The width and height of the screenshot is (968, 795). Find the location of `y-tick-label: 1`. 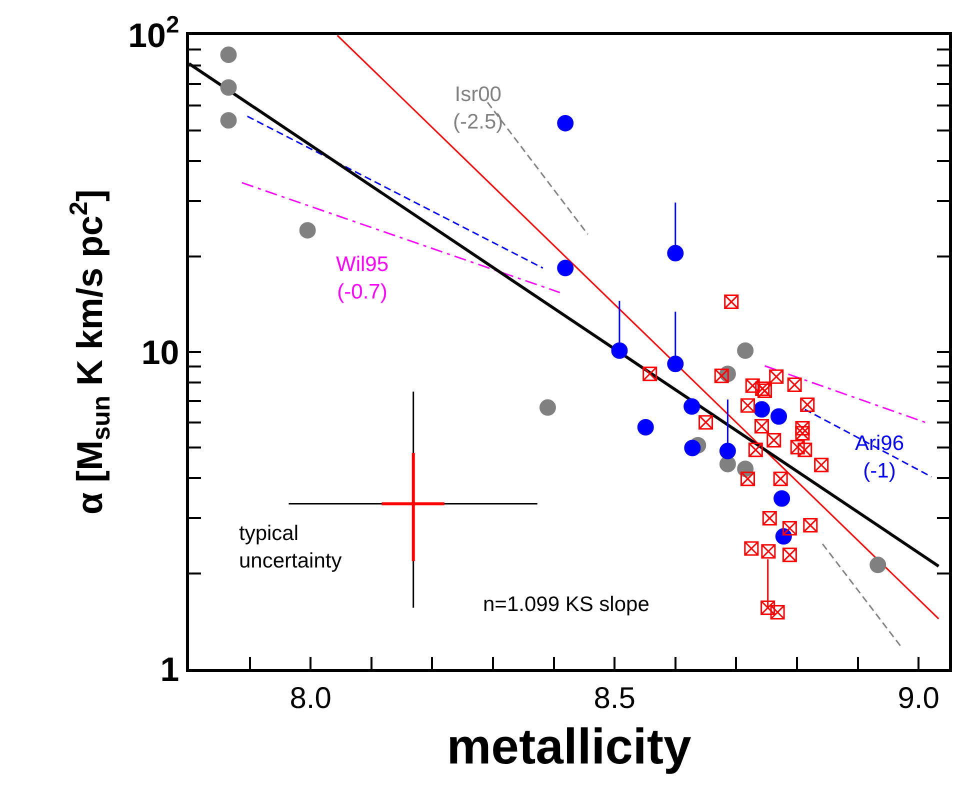

y-tick-label: 1 is located at coordinates (170, 669).